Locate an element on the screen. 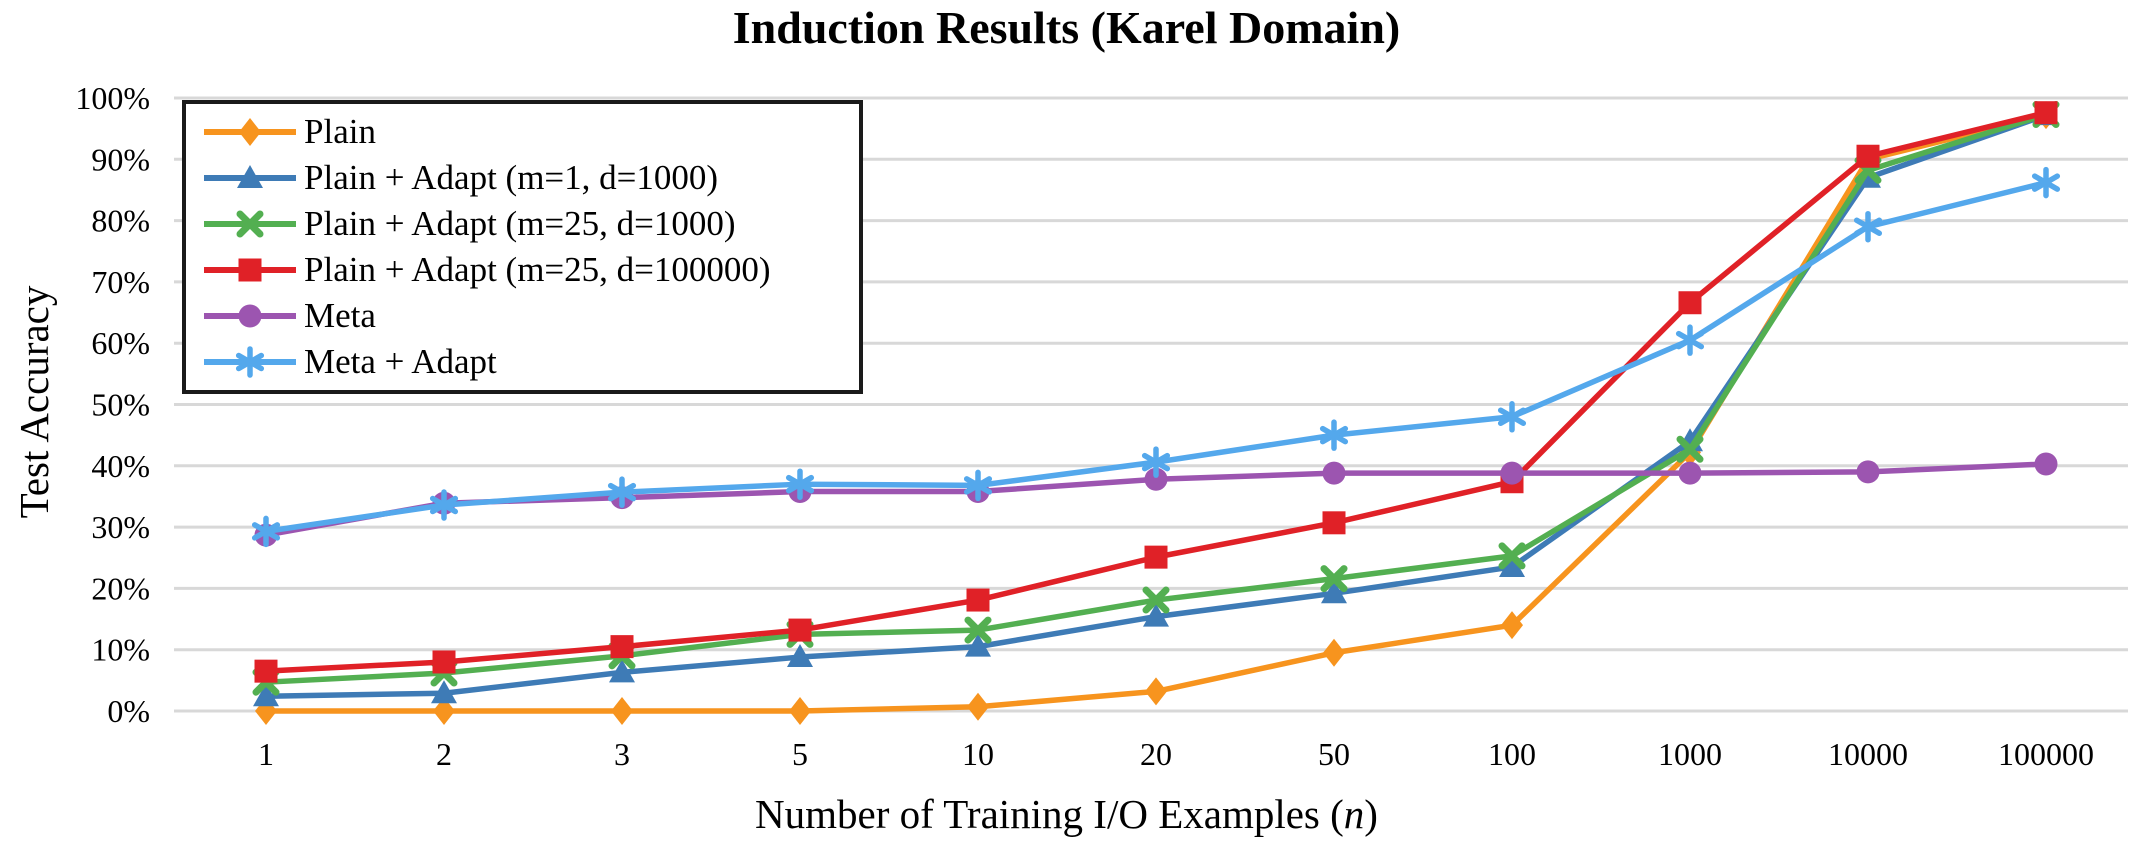 The image size is (2133, 843). asterisk-legend-swatch is located at coordinates (250, 362).